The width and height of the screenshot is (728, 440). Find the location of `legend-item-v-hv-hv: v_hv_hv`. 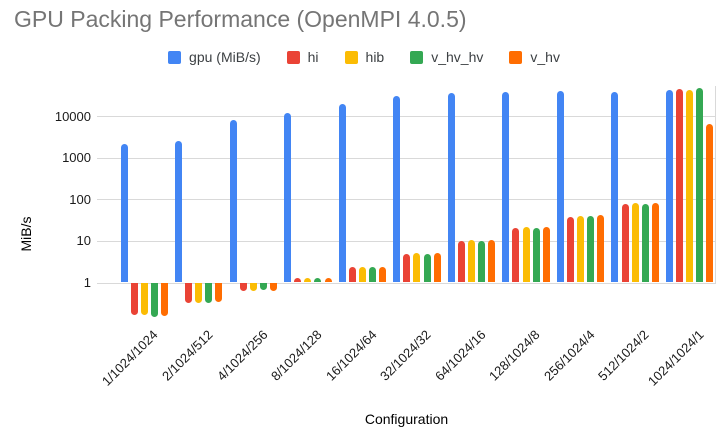

legend-item-v-hv-hv: v_hv_hv is located at coordinates (446, 57).